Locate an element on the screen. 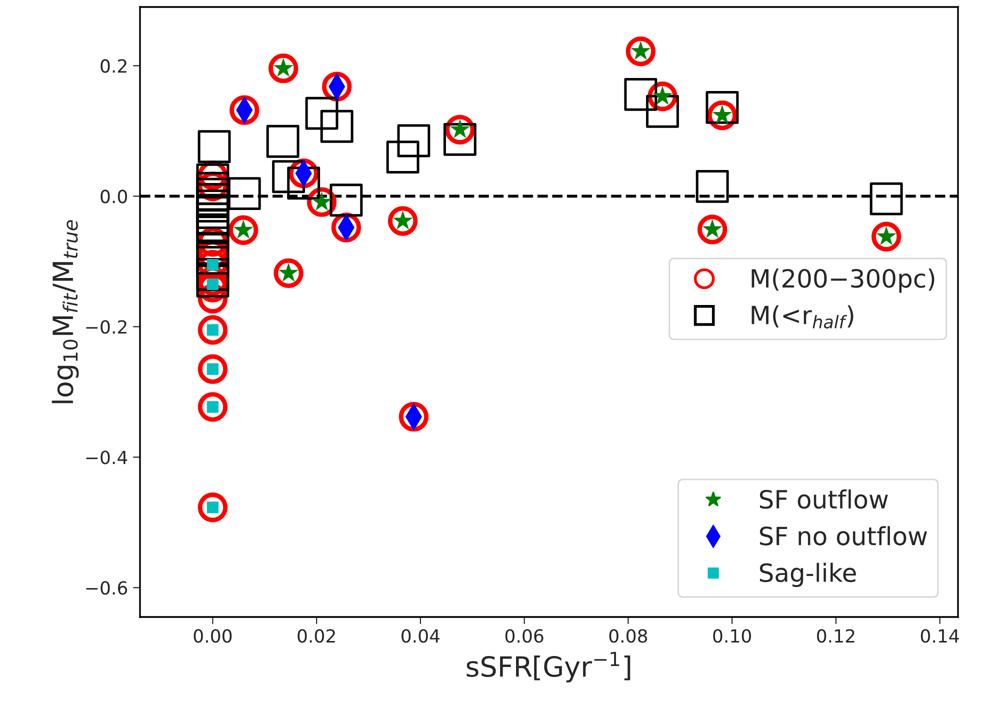  x-tick-label: 0.02 is located at coordinates (316, 636).